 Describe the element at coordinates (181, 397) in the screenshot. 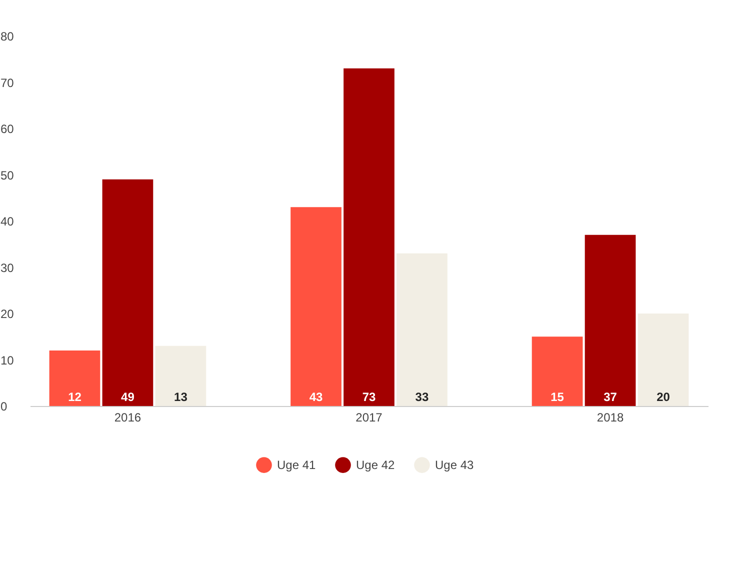

I see `data-label: 13` at that location.